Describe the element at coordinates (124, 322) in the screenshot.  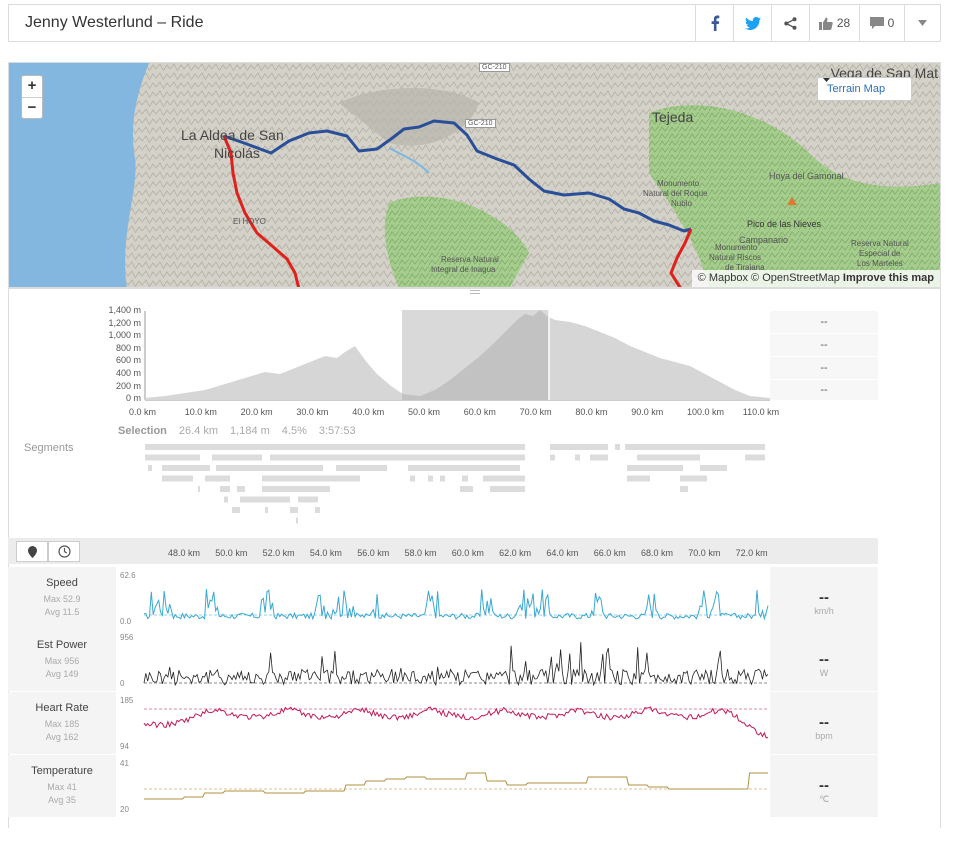
I see `elevation-y-tick: 1,200 m` at that location.